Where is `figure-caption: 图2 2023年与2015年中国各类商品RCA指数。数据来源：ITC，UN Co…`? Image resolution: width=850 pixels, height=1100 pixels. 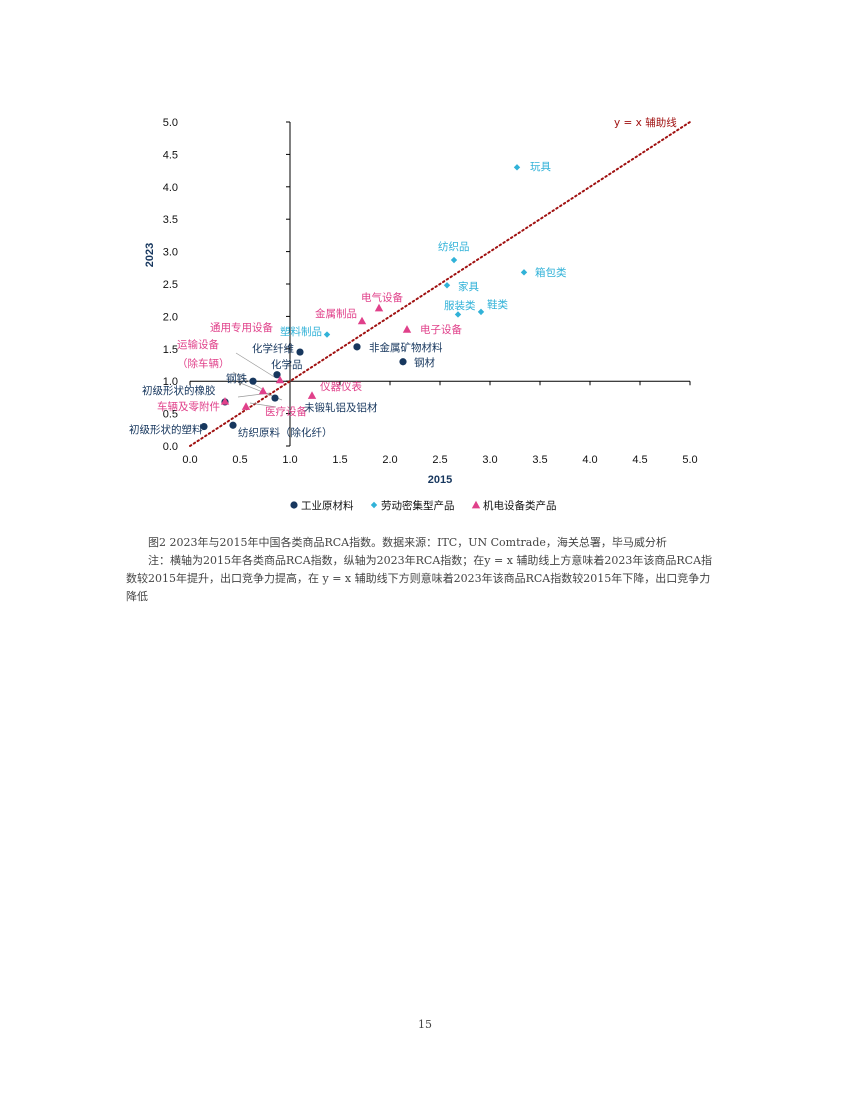 figure-caption: 图2 2023年与2015年中国各类商品RCA指数。数据来源：ITC，UN Co… is located at coordinates (421, 570).